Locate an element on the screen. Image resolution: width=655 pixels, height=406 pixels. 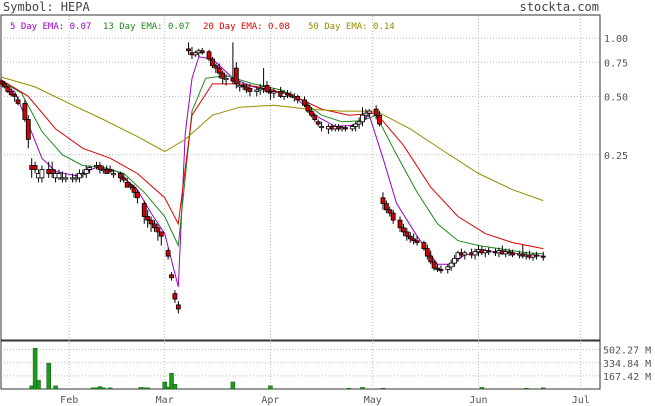
legend-ema50: 50 Day EMA: 0.14 is located at coordinates (351, 27).